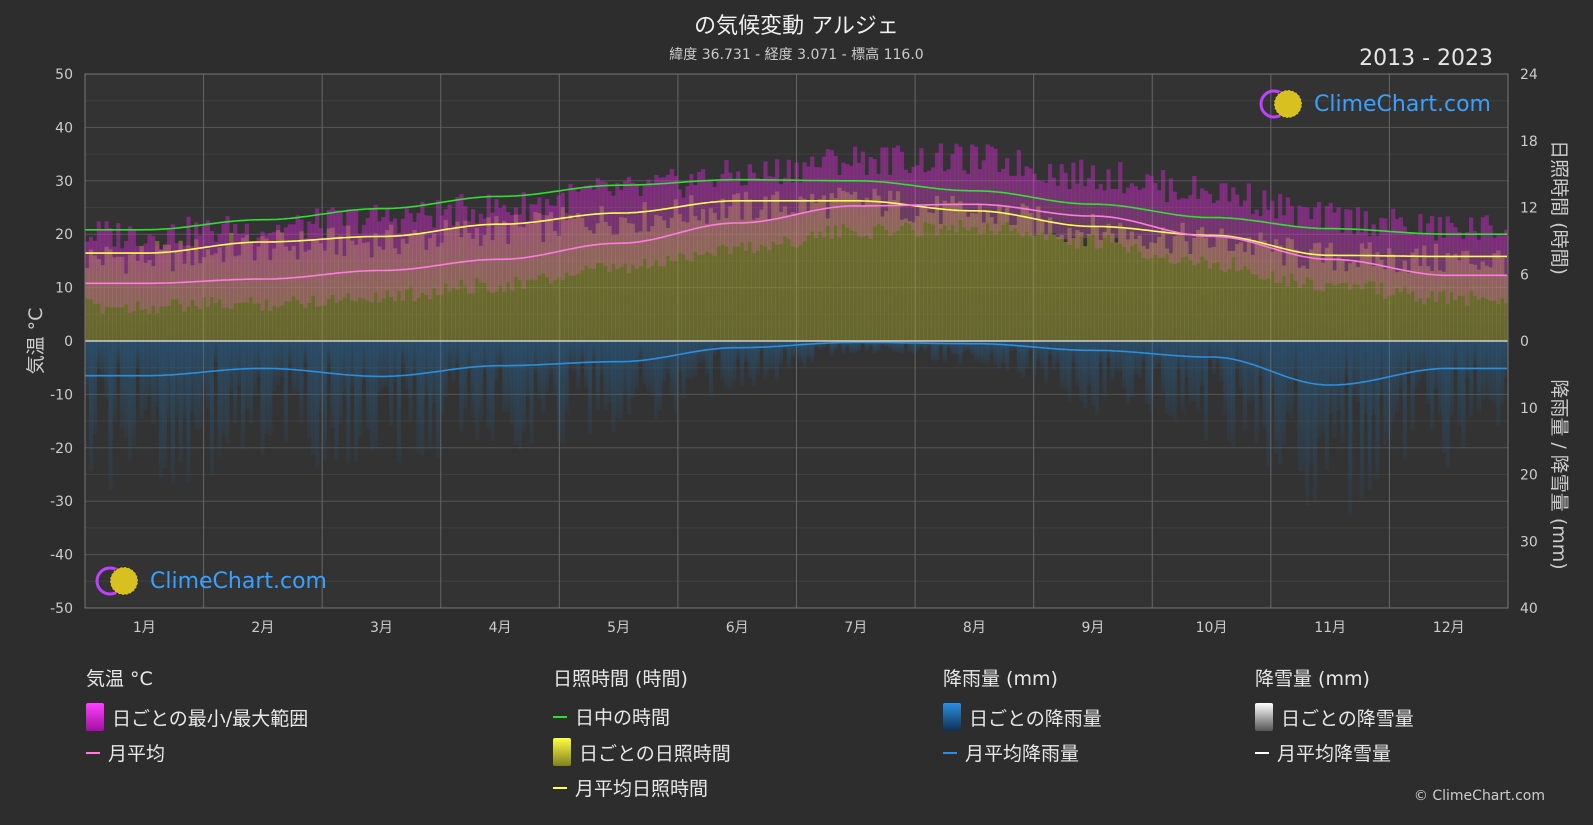  I want to click on legend-label: 月平均降雨量, so click(1022, 754).